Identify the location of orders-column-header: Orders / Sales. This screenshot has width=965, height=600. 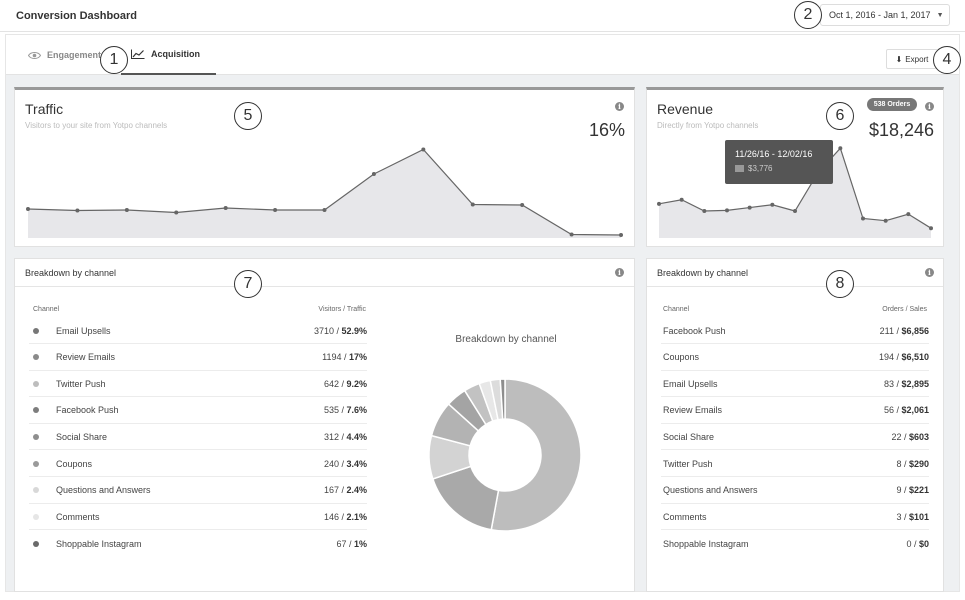
(904, 309).